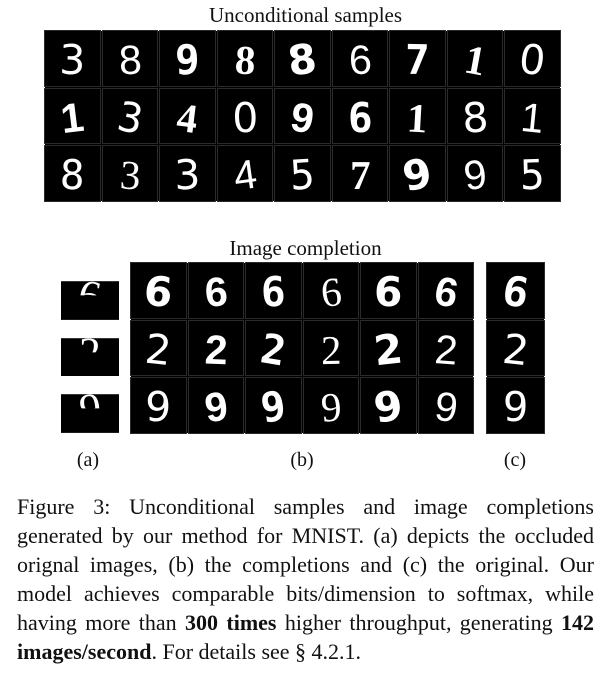 This screenshot has width=611, height=676. I want to click on caption-text-2: higher throughput, generating, so click(418, 622).